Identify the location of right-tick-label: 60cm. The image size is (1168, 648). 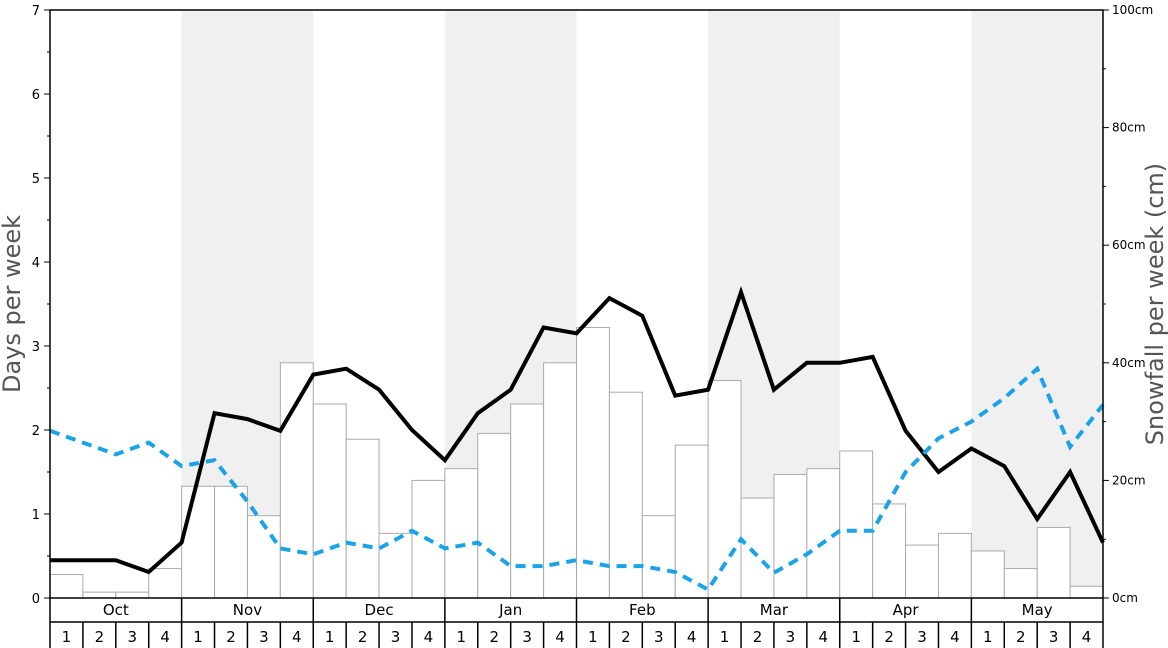
(1129, 245).